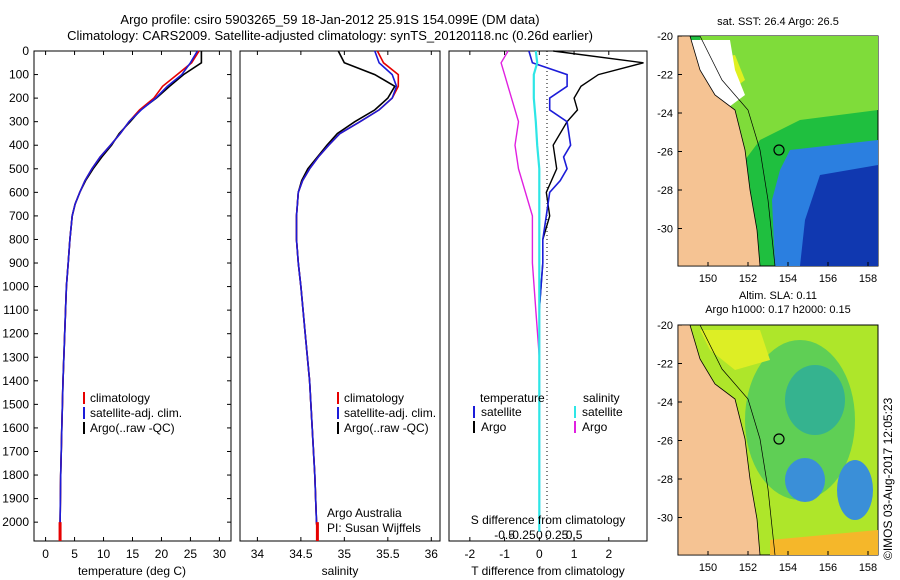 The width and height of the screenshot is (900, 580). I want to click on lat-tick-label: -26, so click(665, 442).